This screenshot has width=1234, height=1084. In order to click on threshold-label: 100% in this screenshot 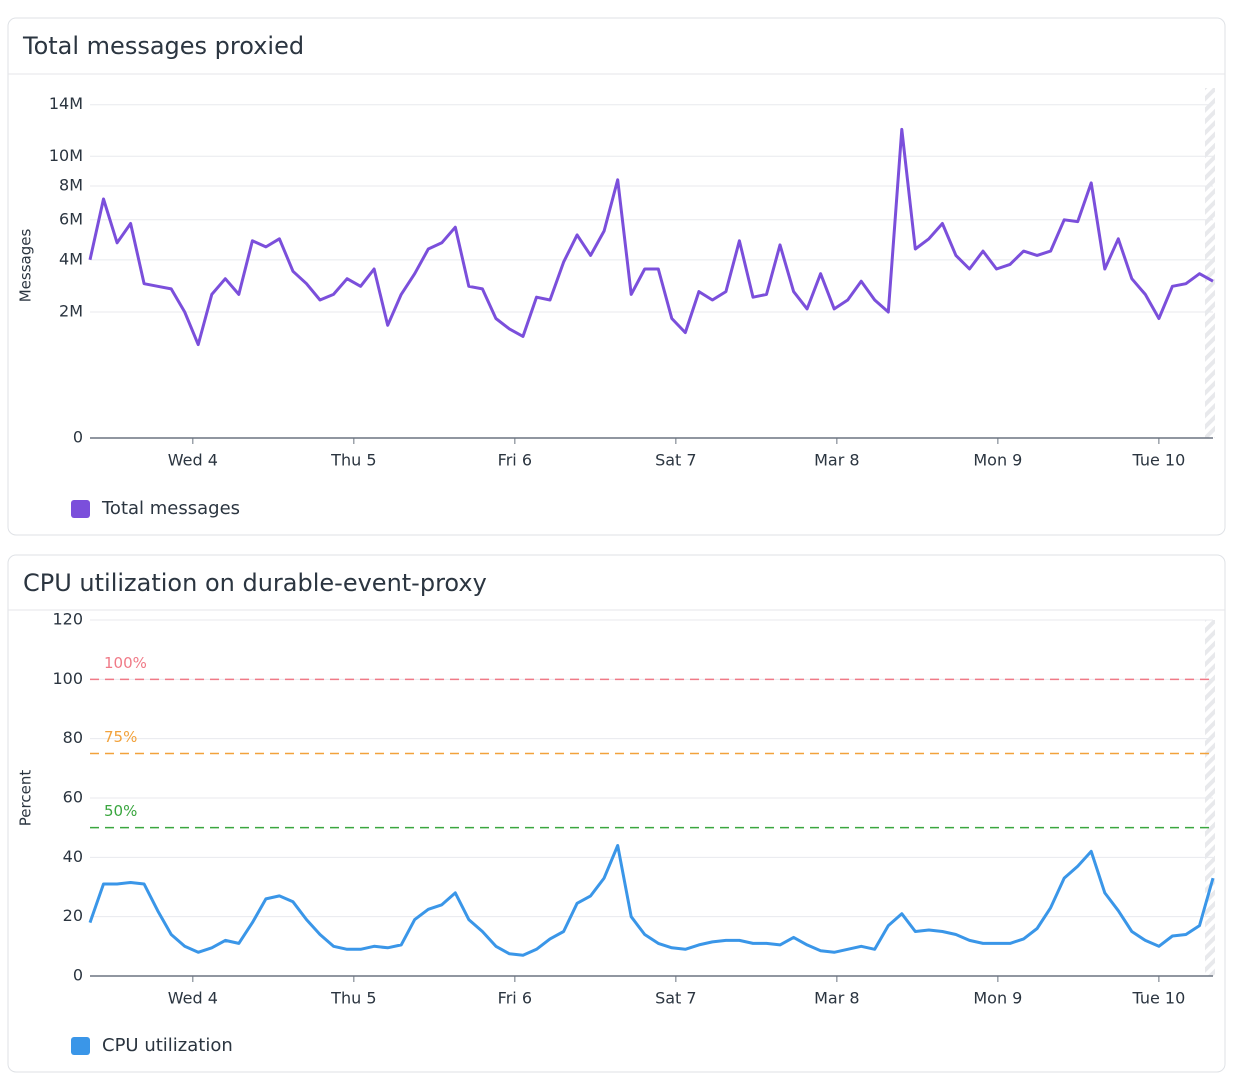, I will do `click(125, 663)`.